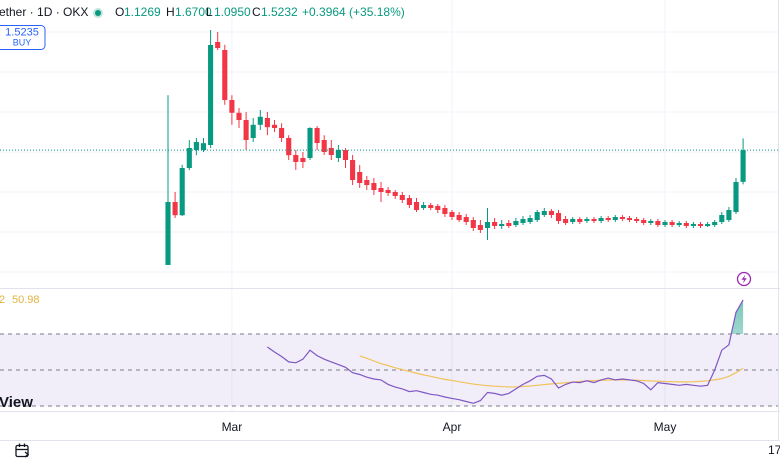 The image size is (780, 470). I want to click on legend-high: 1.6700, so click(193, 12).